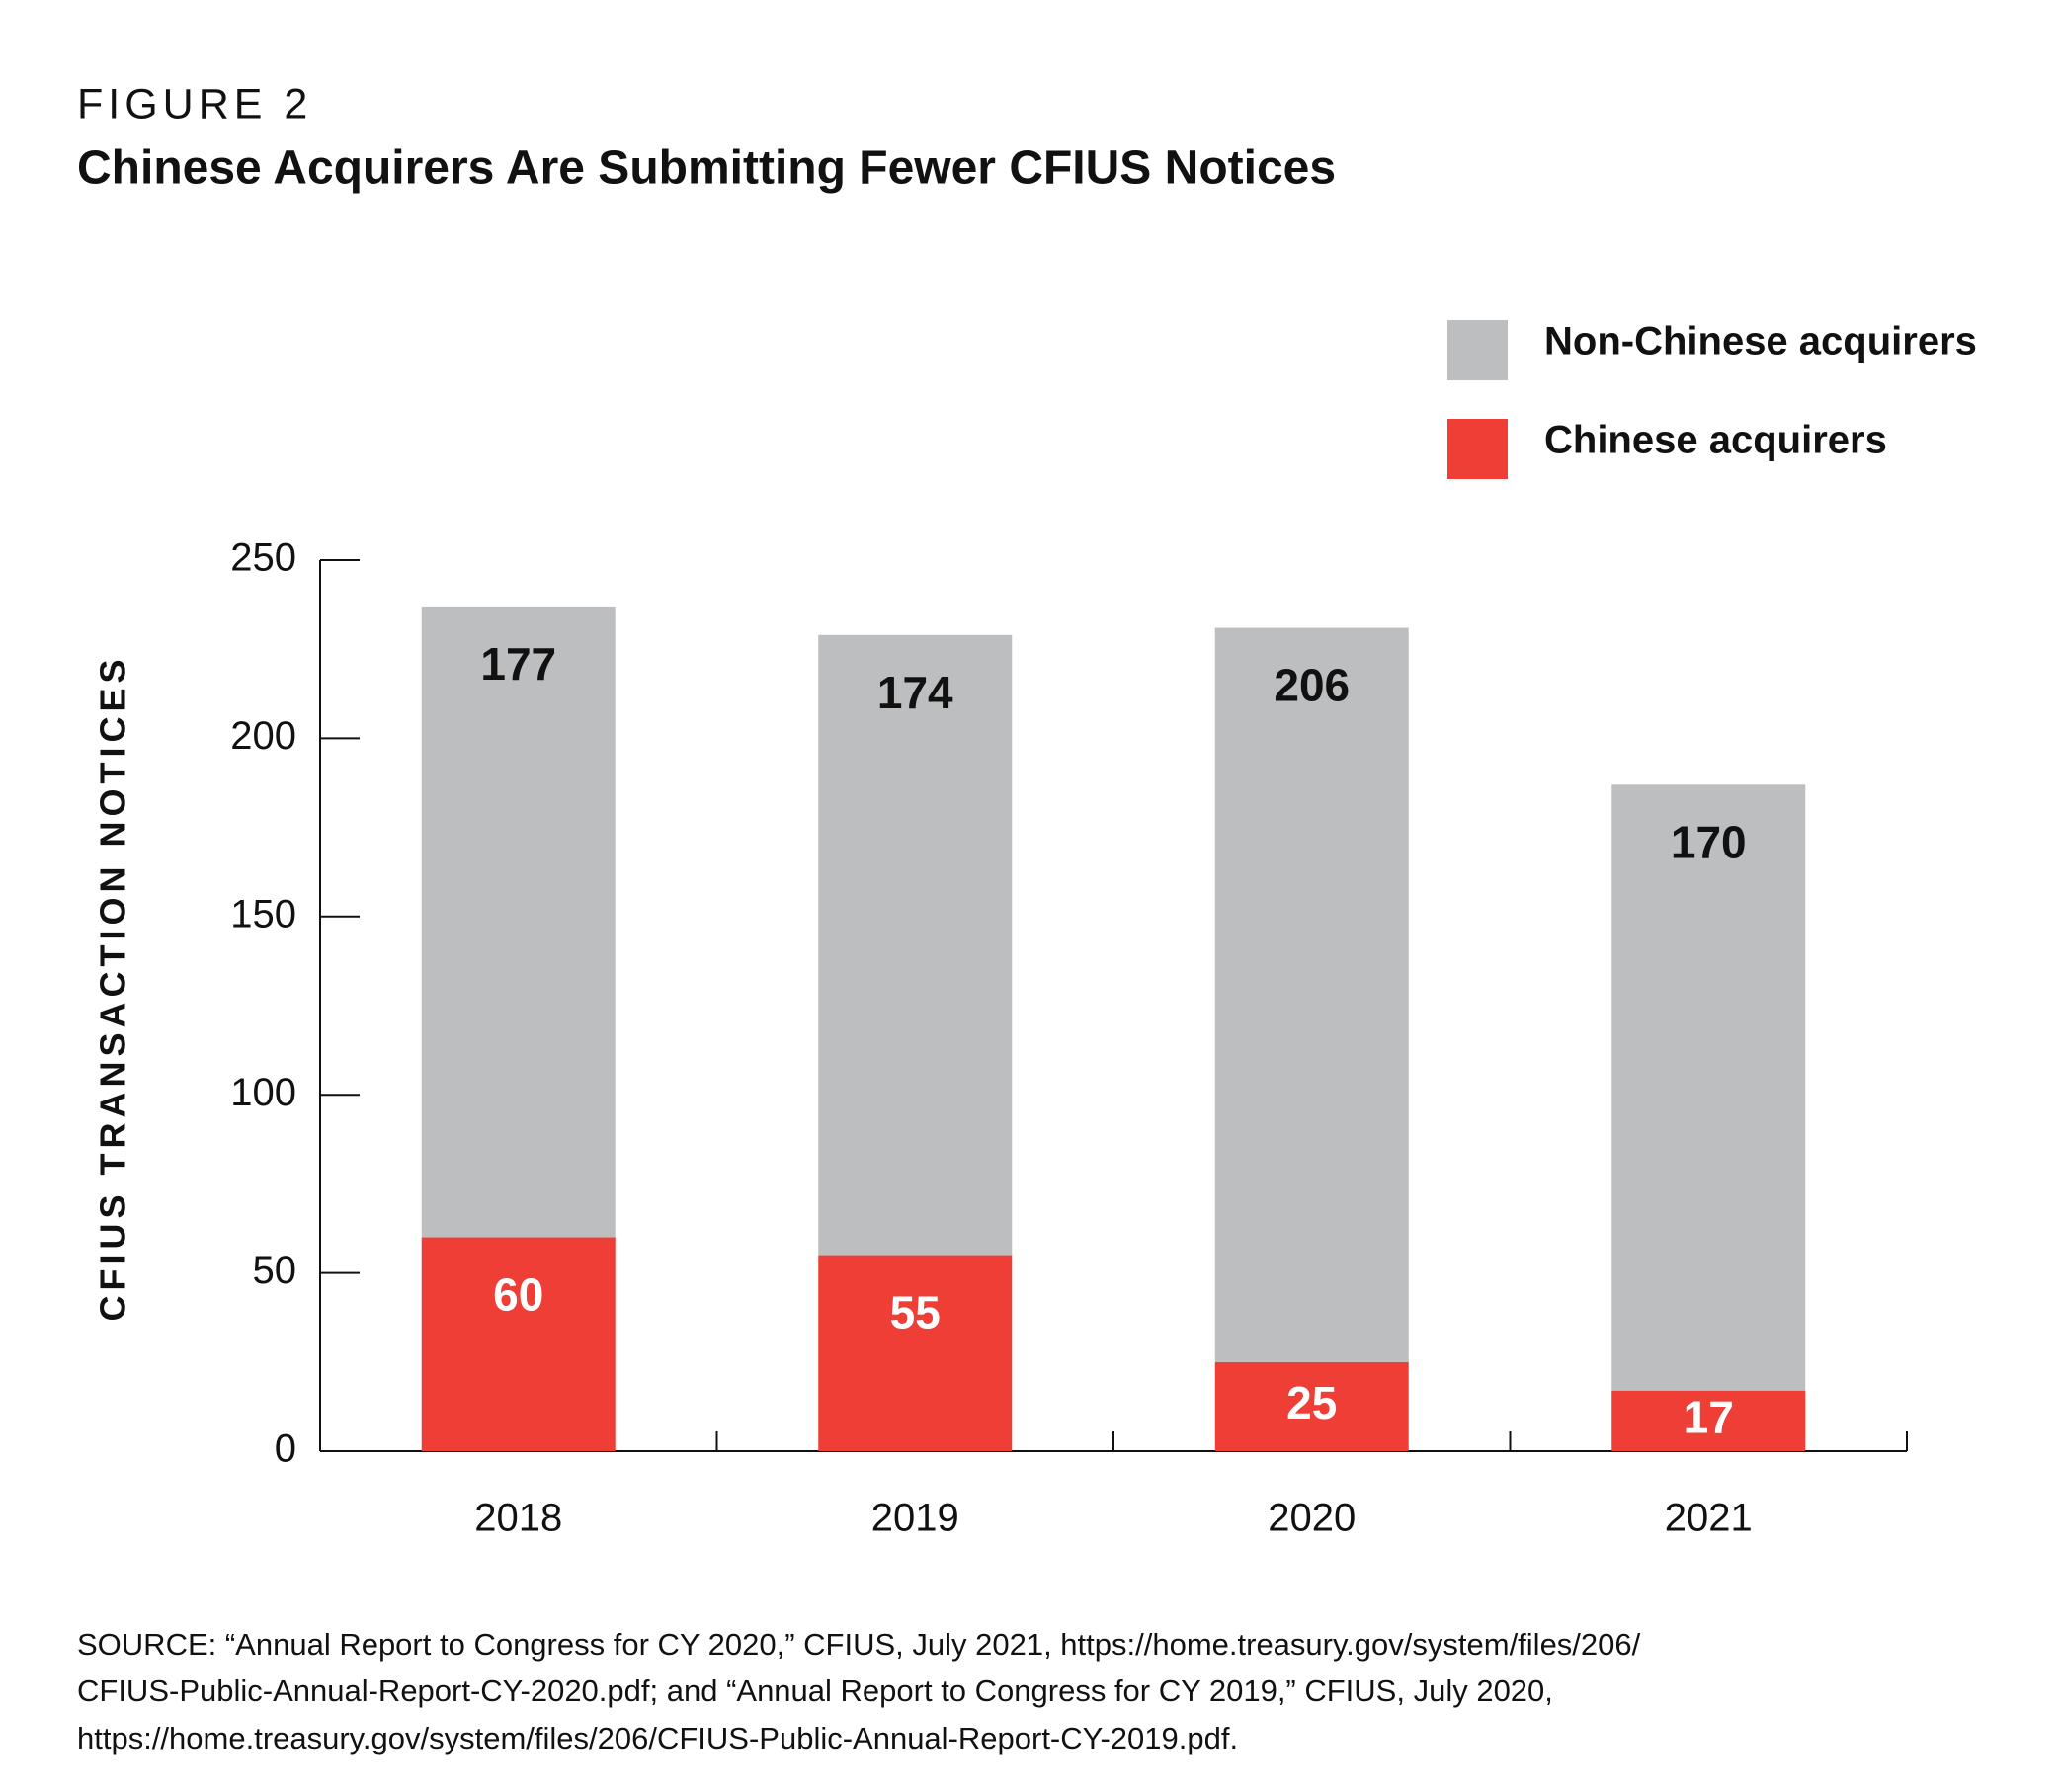 The height and width of the screenshot is (1792, 2059). What do you see at coordinates (1311, 1402) in the screenshot?
I see `value-label: 25` at bounding box center [1311, 1402].